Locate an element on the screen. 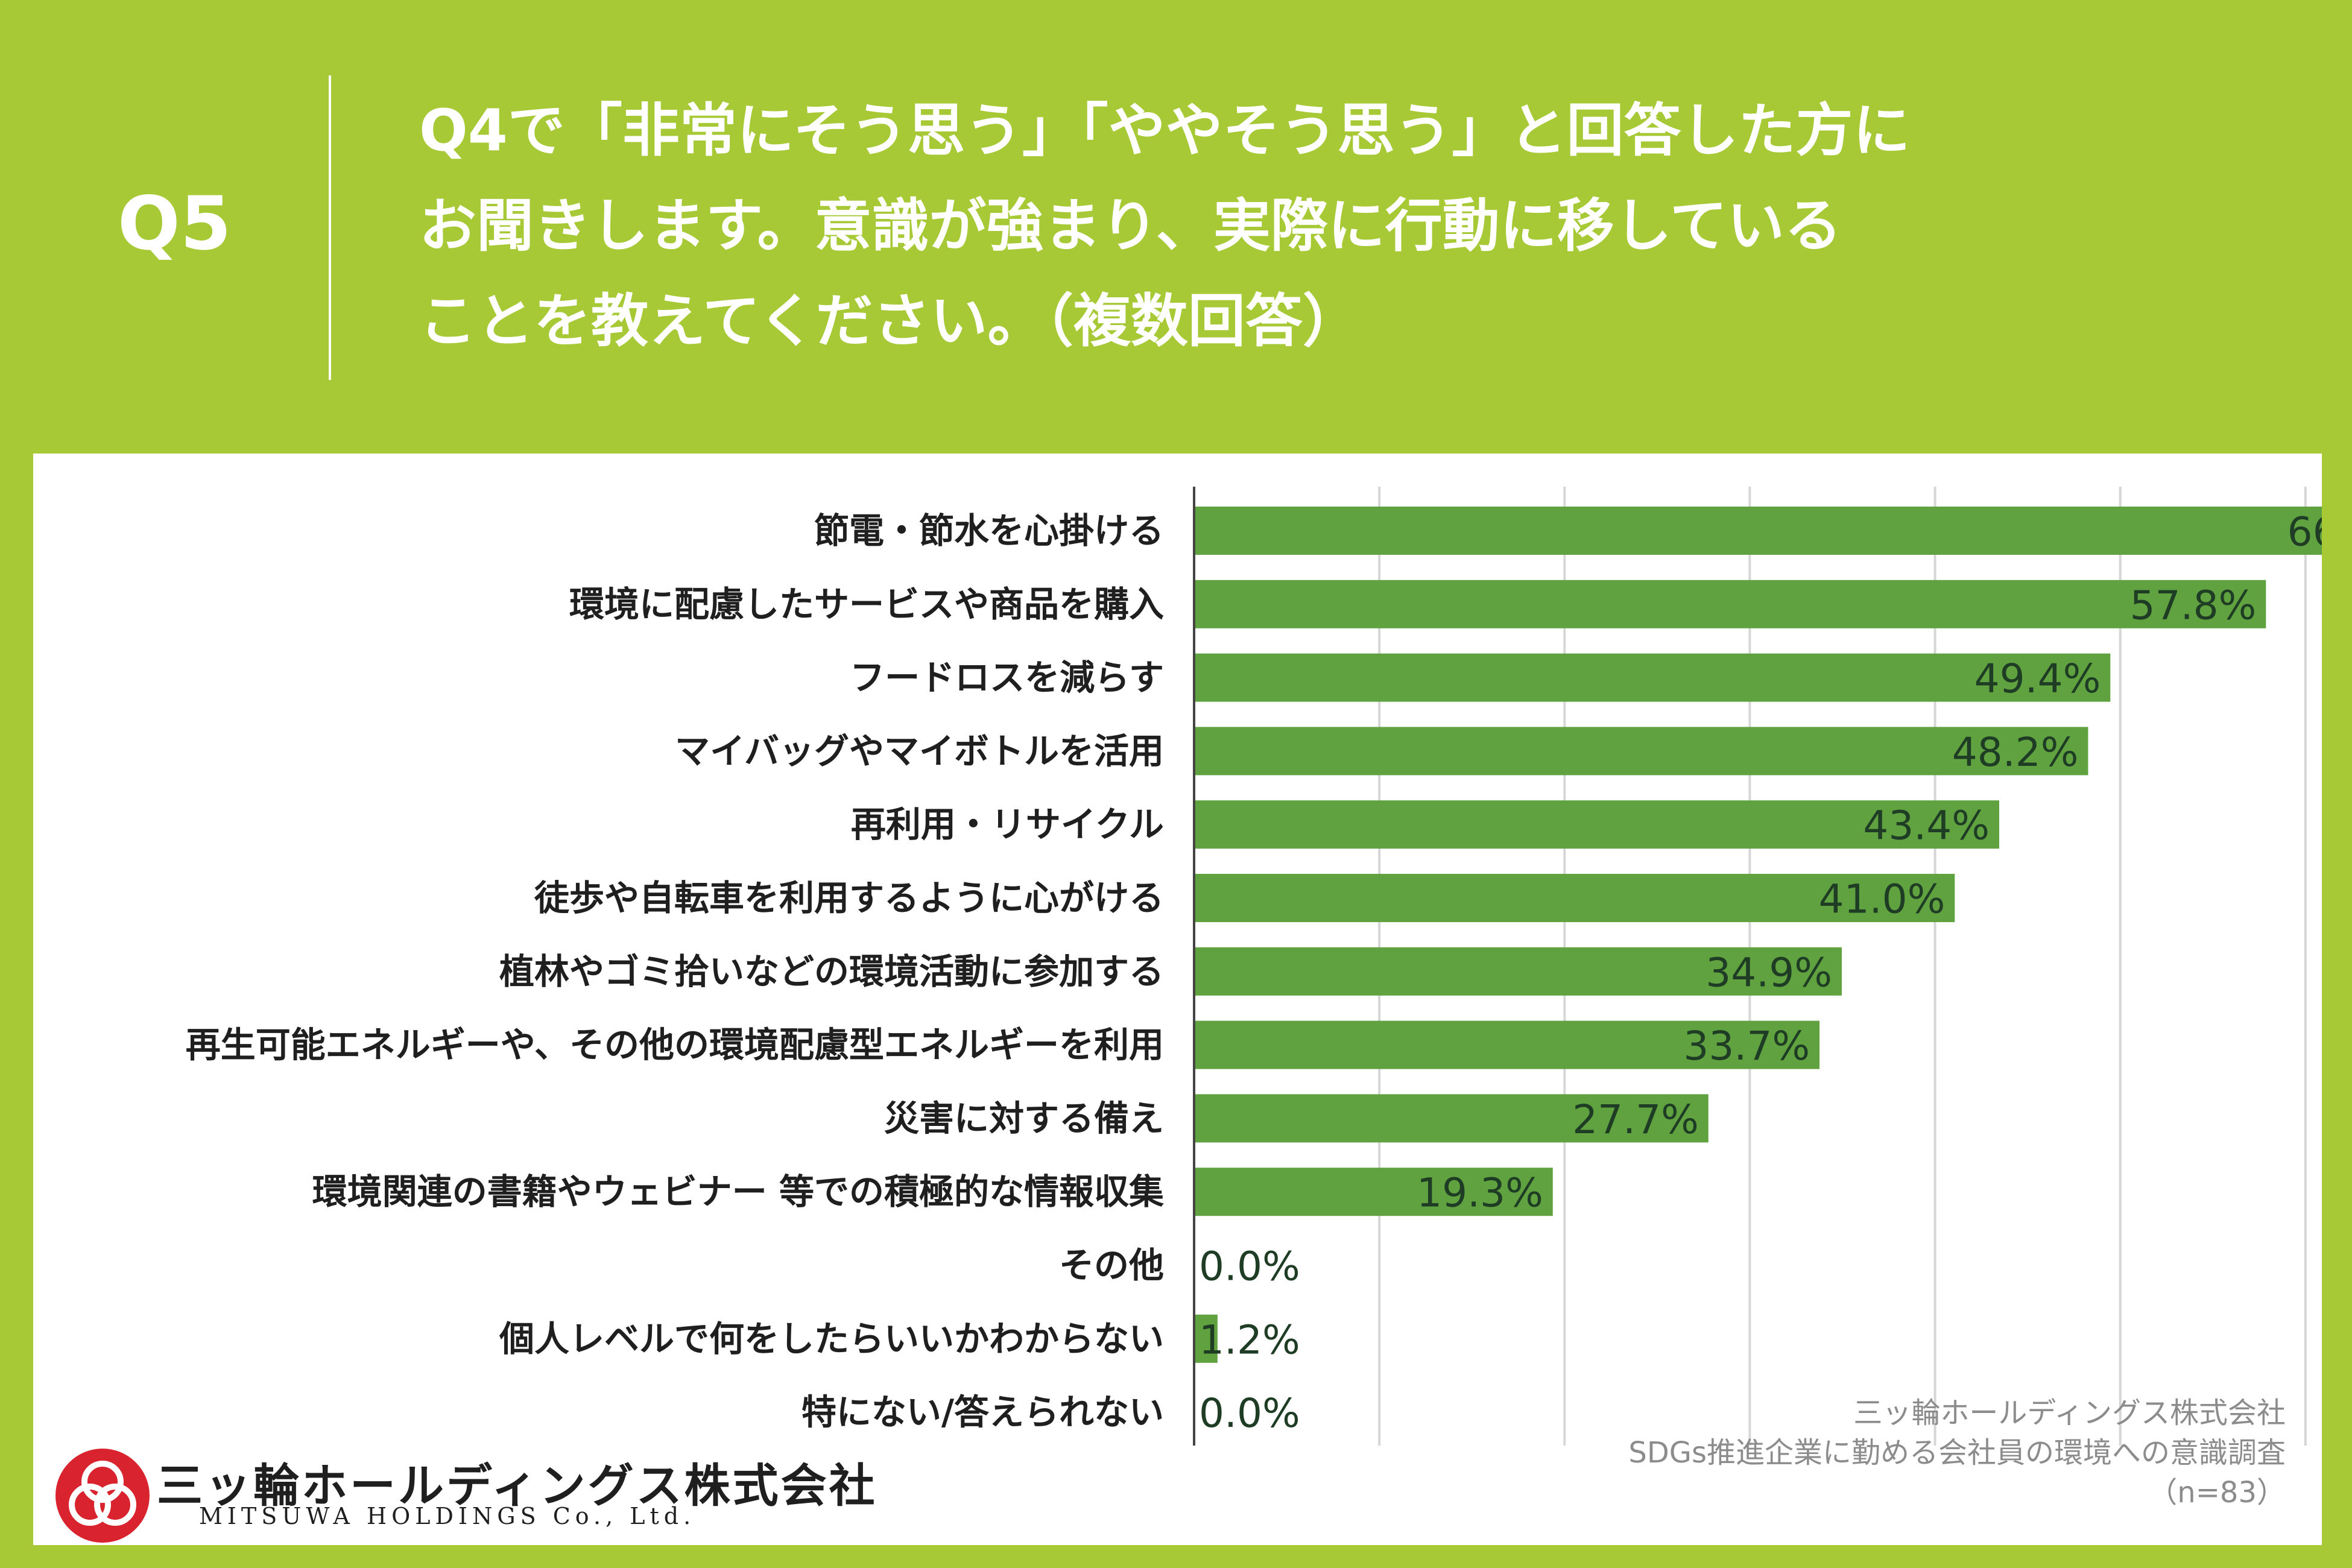 The image size is (2352, 1568). category-label: 節電・節水を心掛ける is located at coordinates (989, 530).